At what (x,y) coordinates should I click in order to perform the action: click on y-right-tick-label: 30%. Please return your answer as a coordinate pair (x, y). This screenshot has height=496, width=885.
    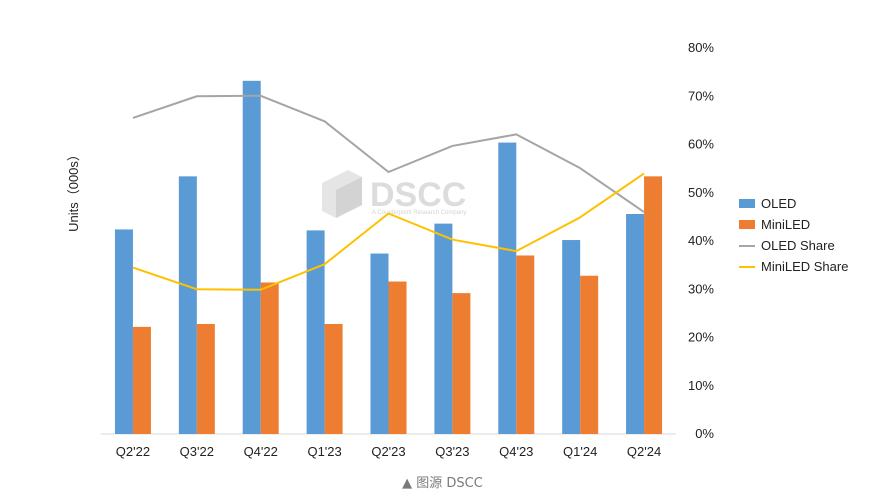
    Looking at the image, I should click on (701, 288).